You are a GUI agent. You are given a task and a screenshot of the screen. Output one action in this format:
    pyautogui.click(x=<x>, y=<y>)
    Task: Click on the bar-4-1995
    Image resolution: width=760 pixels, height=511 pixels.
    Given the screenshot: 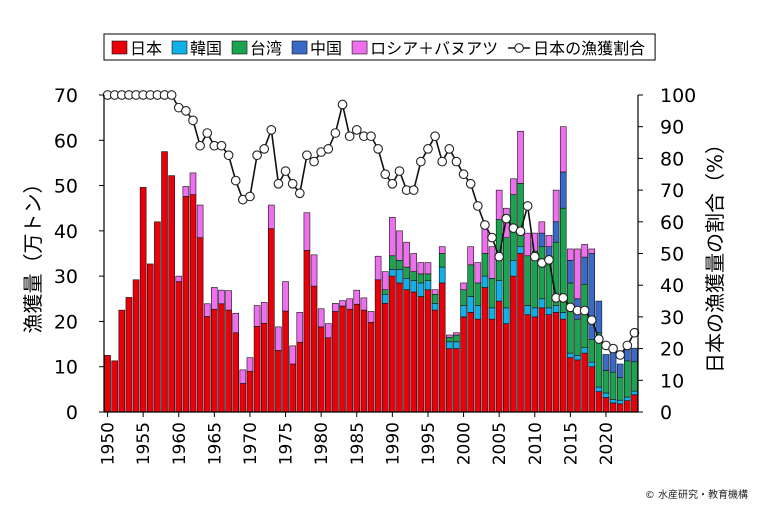 What is the action you would take?
    pyautogui.click(x=428, y=268)
    